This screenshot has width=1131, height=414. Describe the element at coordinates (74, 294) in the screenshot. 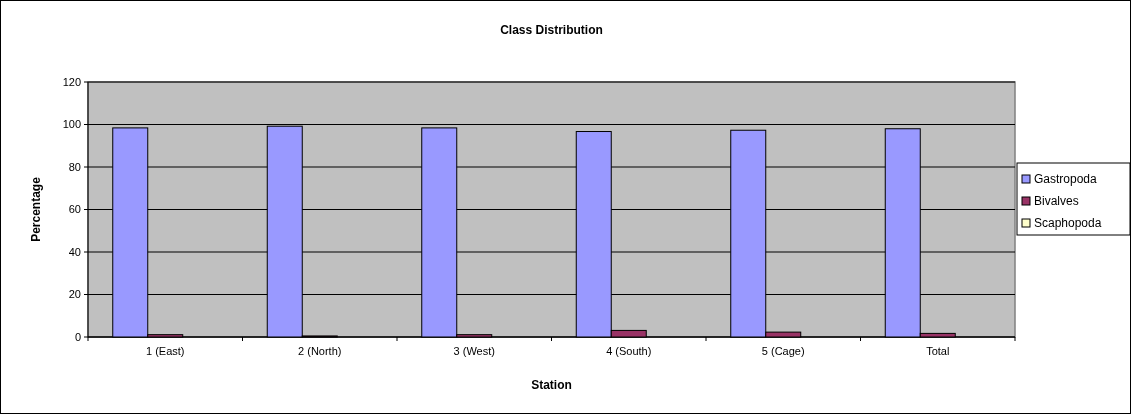

I see `y-tick-label: 20` at that location.